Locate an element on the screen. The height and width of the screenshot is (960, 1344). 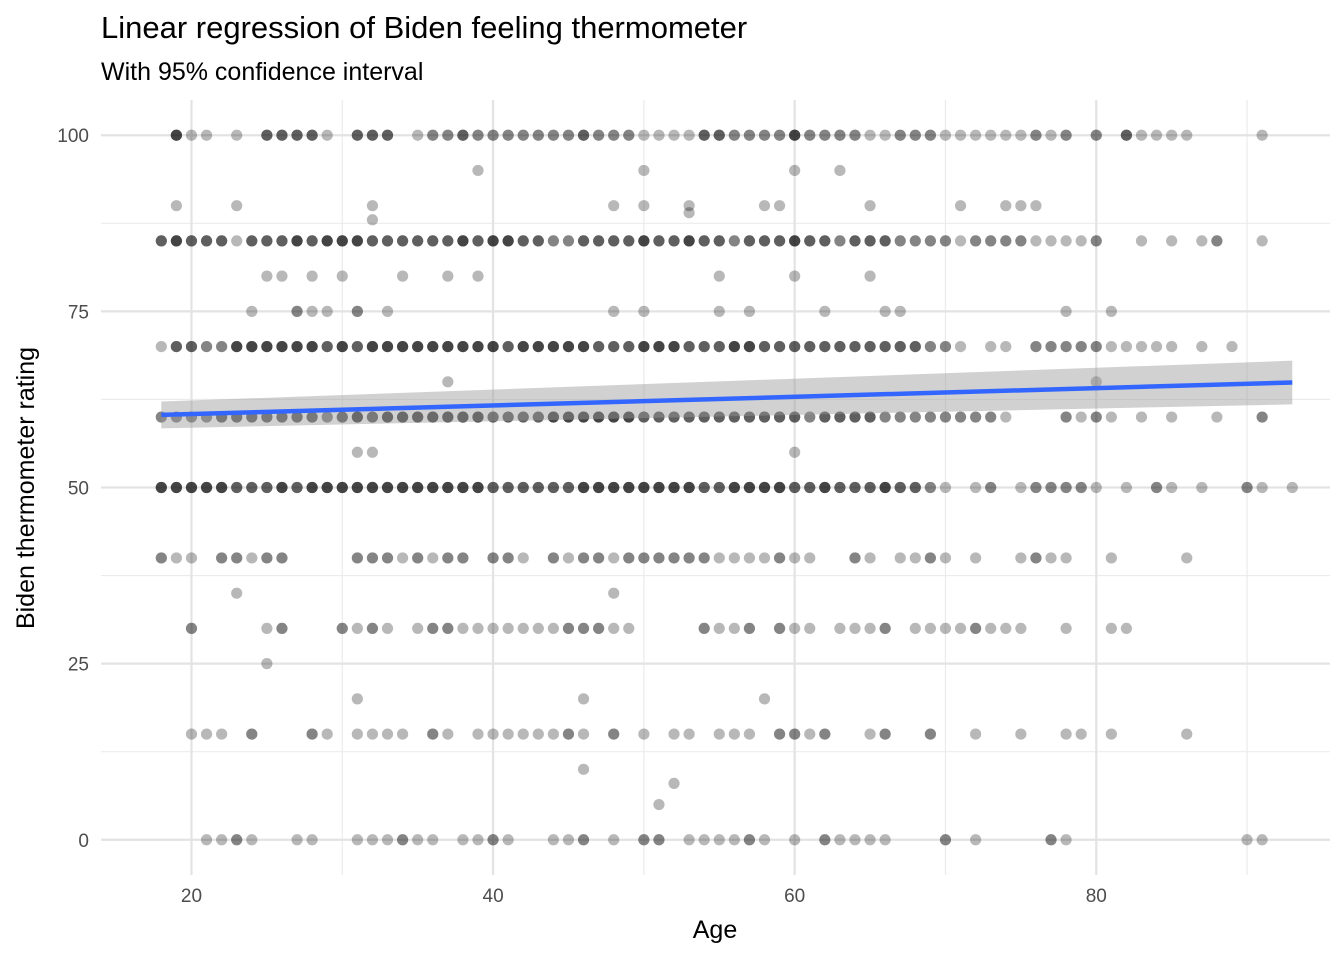
x-axis-ticks: 20 40 60 80 is located at coordinates (644, 896).